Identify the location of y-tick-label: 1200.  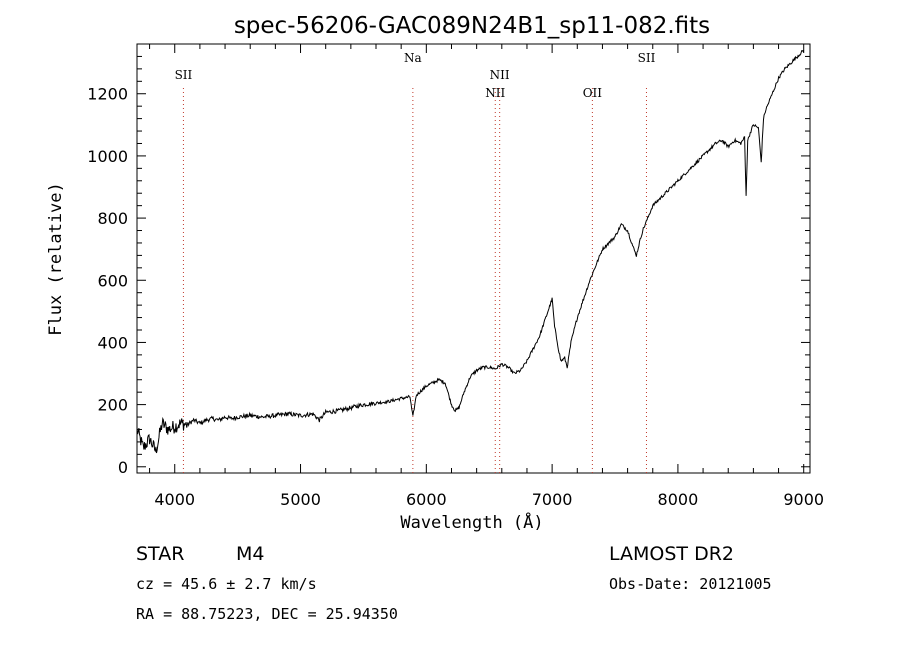
(107, 94).